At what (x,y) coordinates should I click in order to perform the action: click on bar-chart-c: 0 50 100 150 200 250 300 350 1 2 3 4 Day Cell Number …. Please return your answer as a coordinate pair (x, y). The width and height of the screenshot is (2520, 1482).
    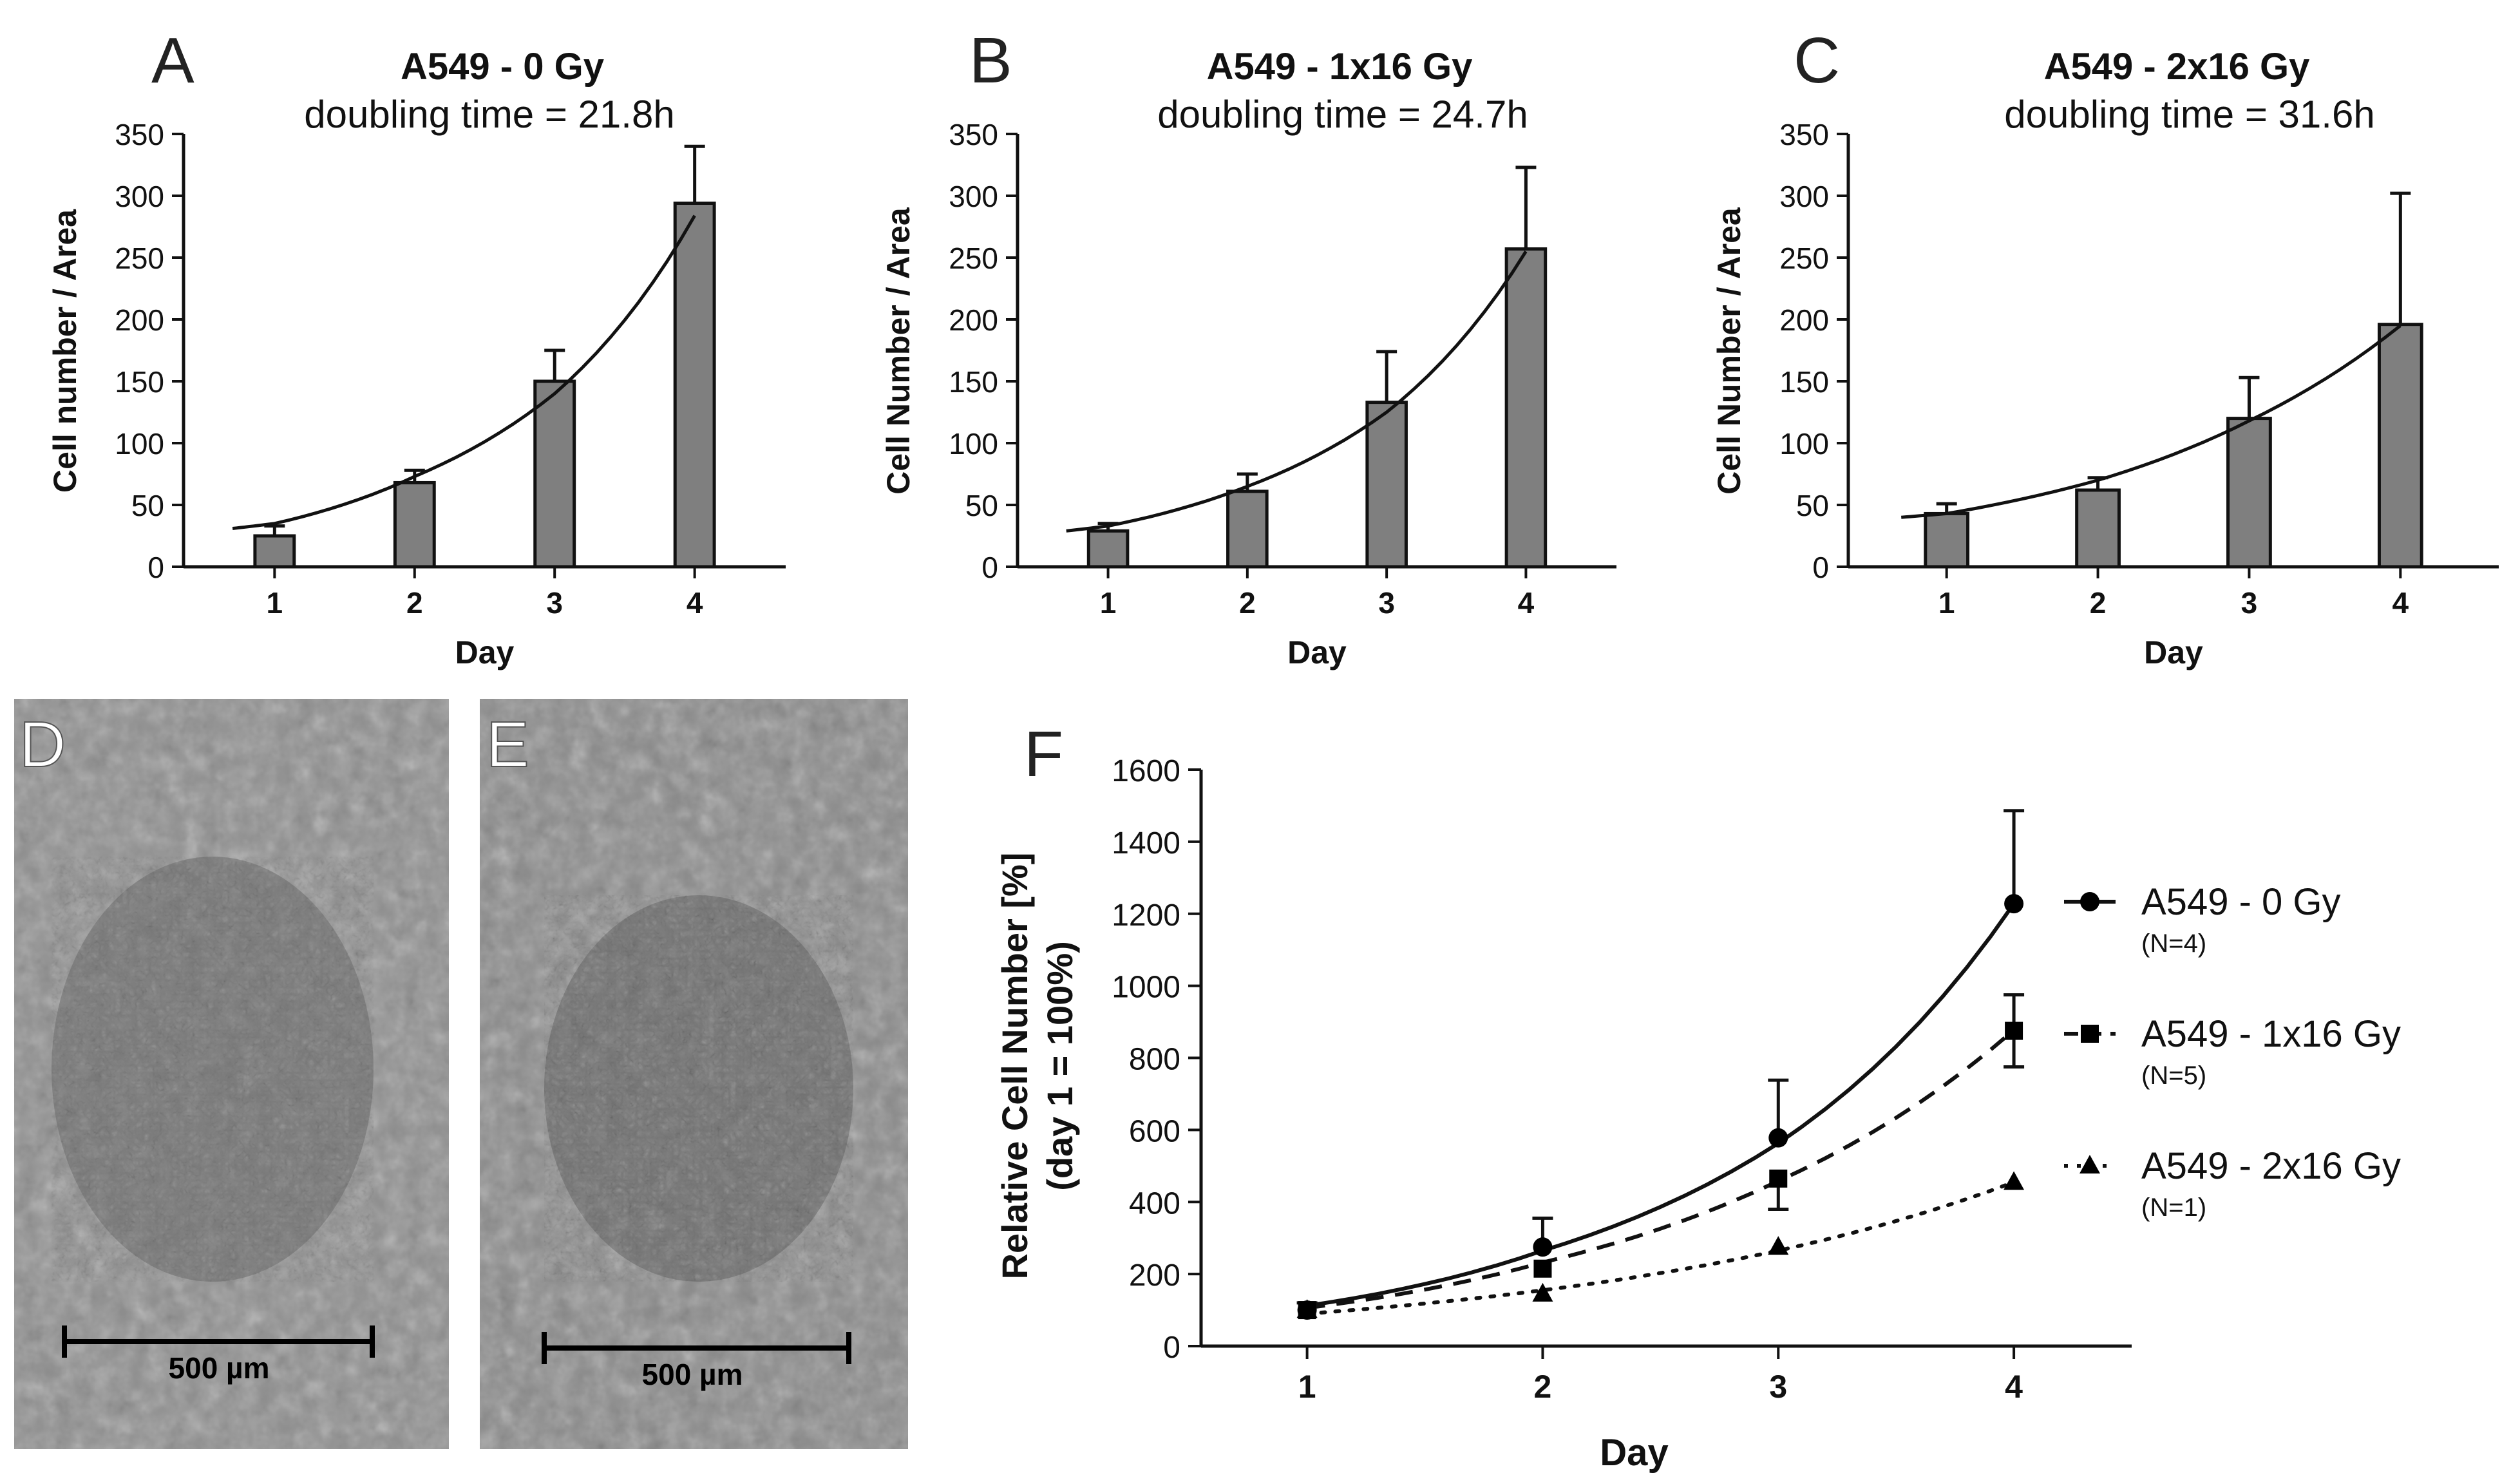
    Looking at the image, I should click on (2105, 394).